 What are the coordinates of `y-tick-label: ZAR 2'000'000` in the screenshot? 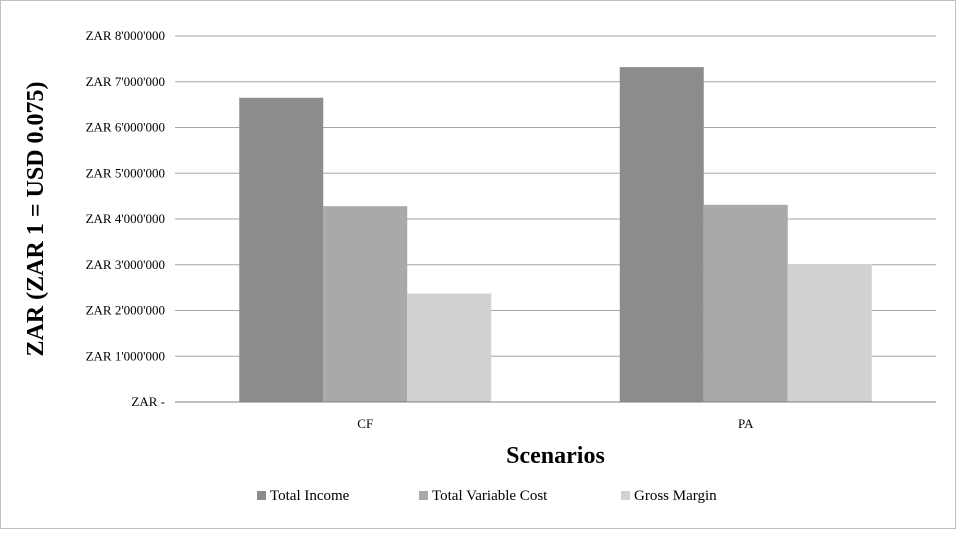 It's located at (125, 310).